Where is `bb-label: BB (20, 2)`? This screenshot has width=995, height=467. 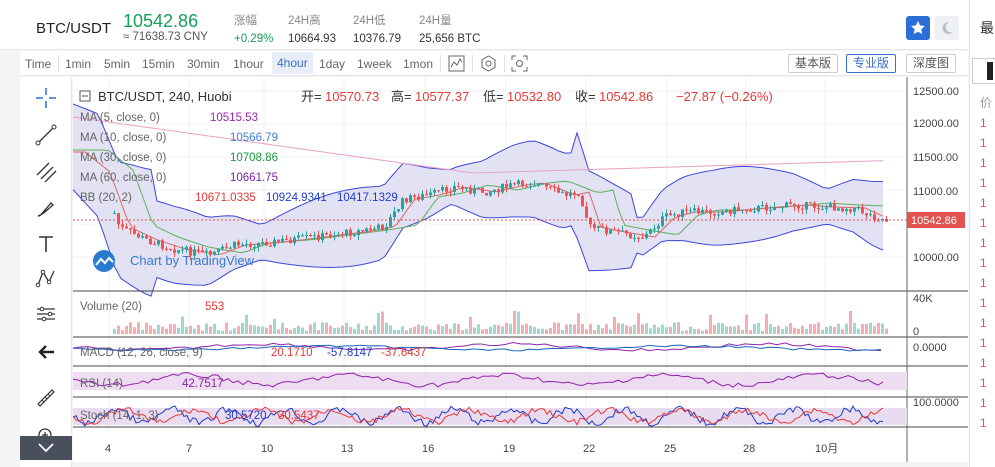 bb-label: BB (20, 2) is located at coordinates (106, 198).